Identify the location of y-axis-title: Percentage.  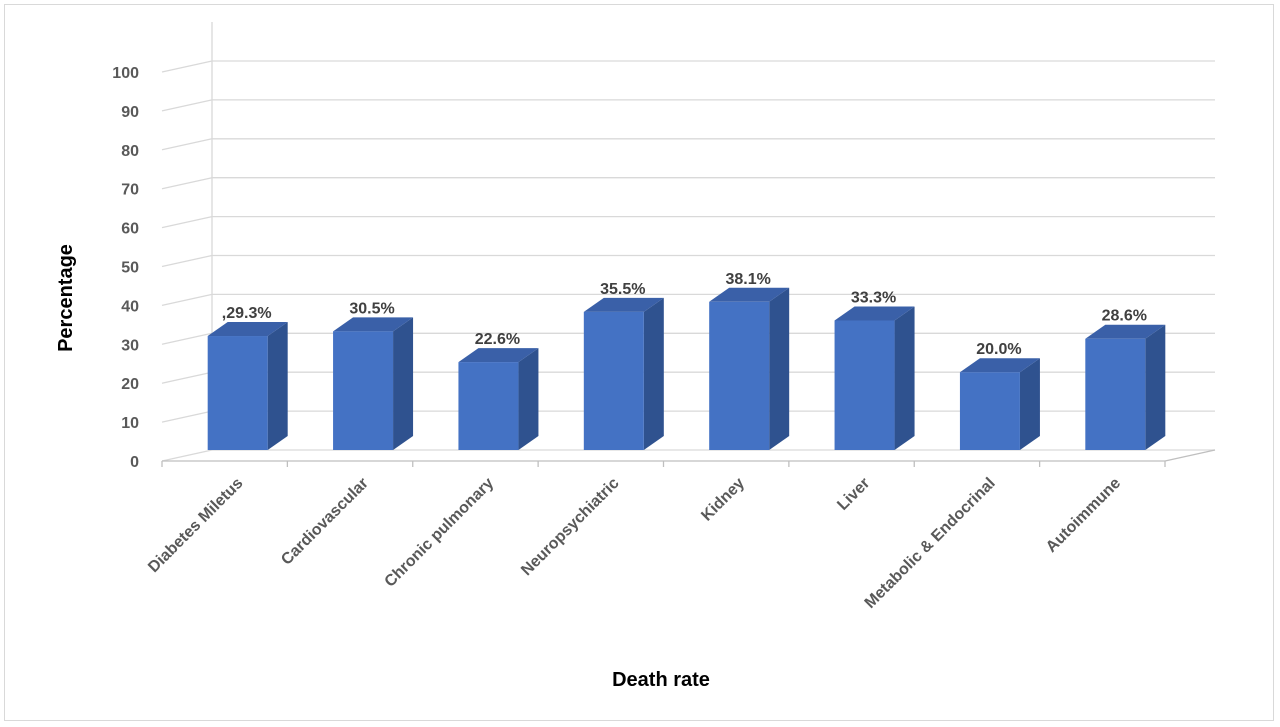
(66, 298).